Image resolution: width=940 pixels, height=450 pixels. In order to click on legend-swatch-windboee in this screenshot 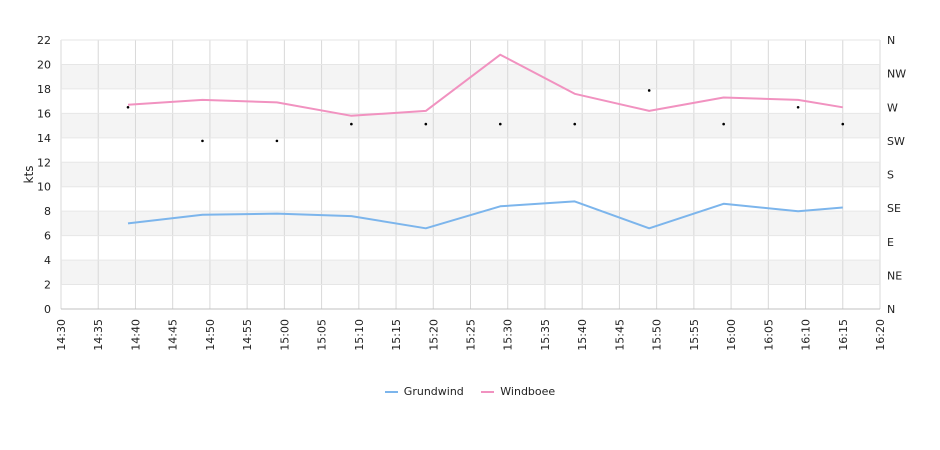, I will do `click(488, 392)`.